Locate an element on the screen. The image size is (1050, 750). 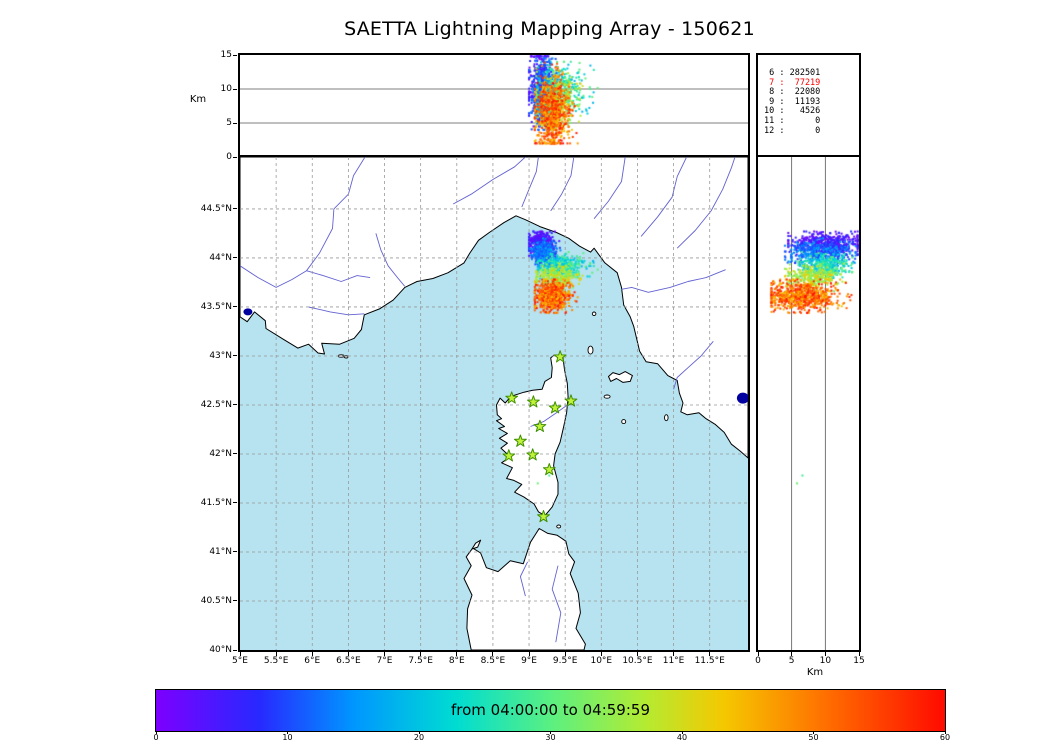
colorbar-tick-label: 50 is located at coordinates (813, 737).